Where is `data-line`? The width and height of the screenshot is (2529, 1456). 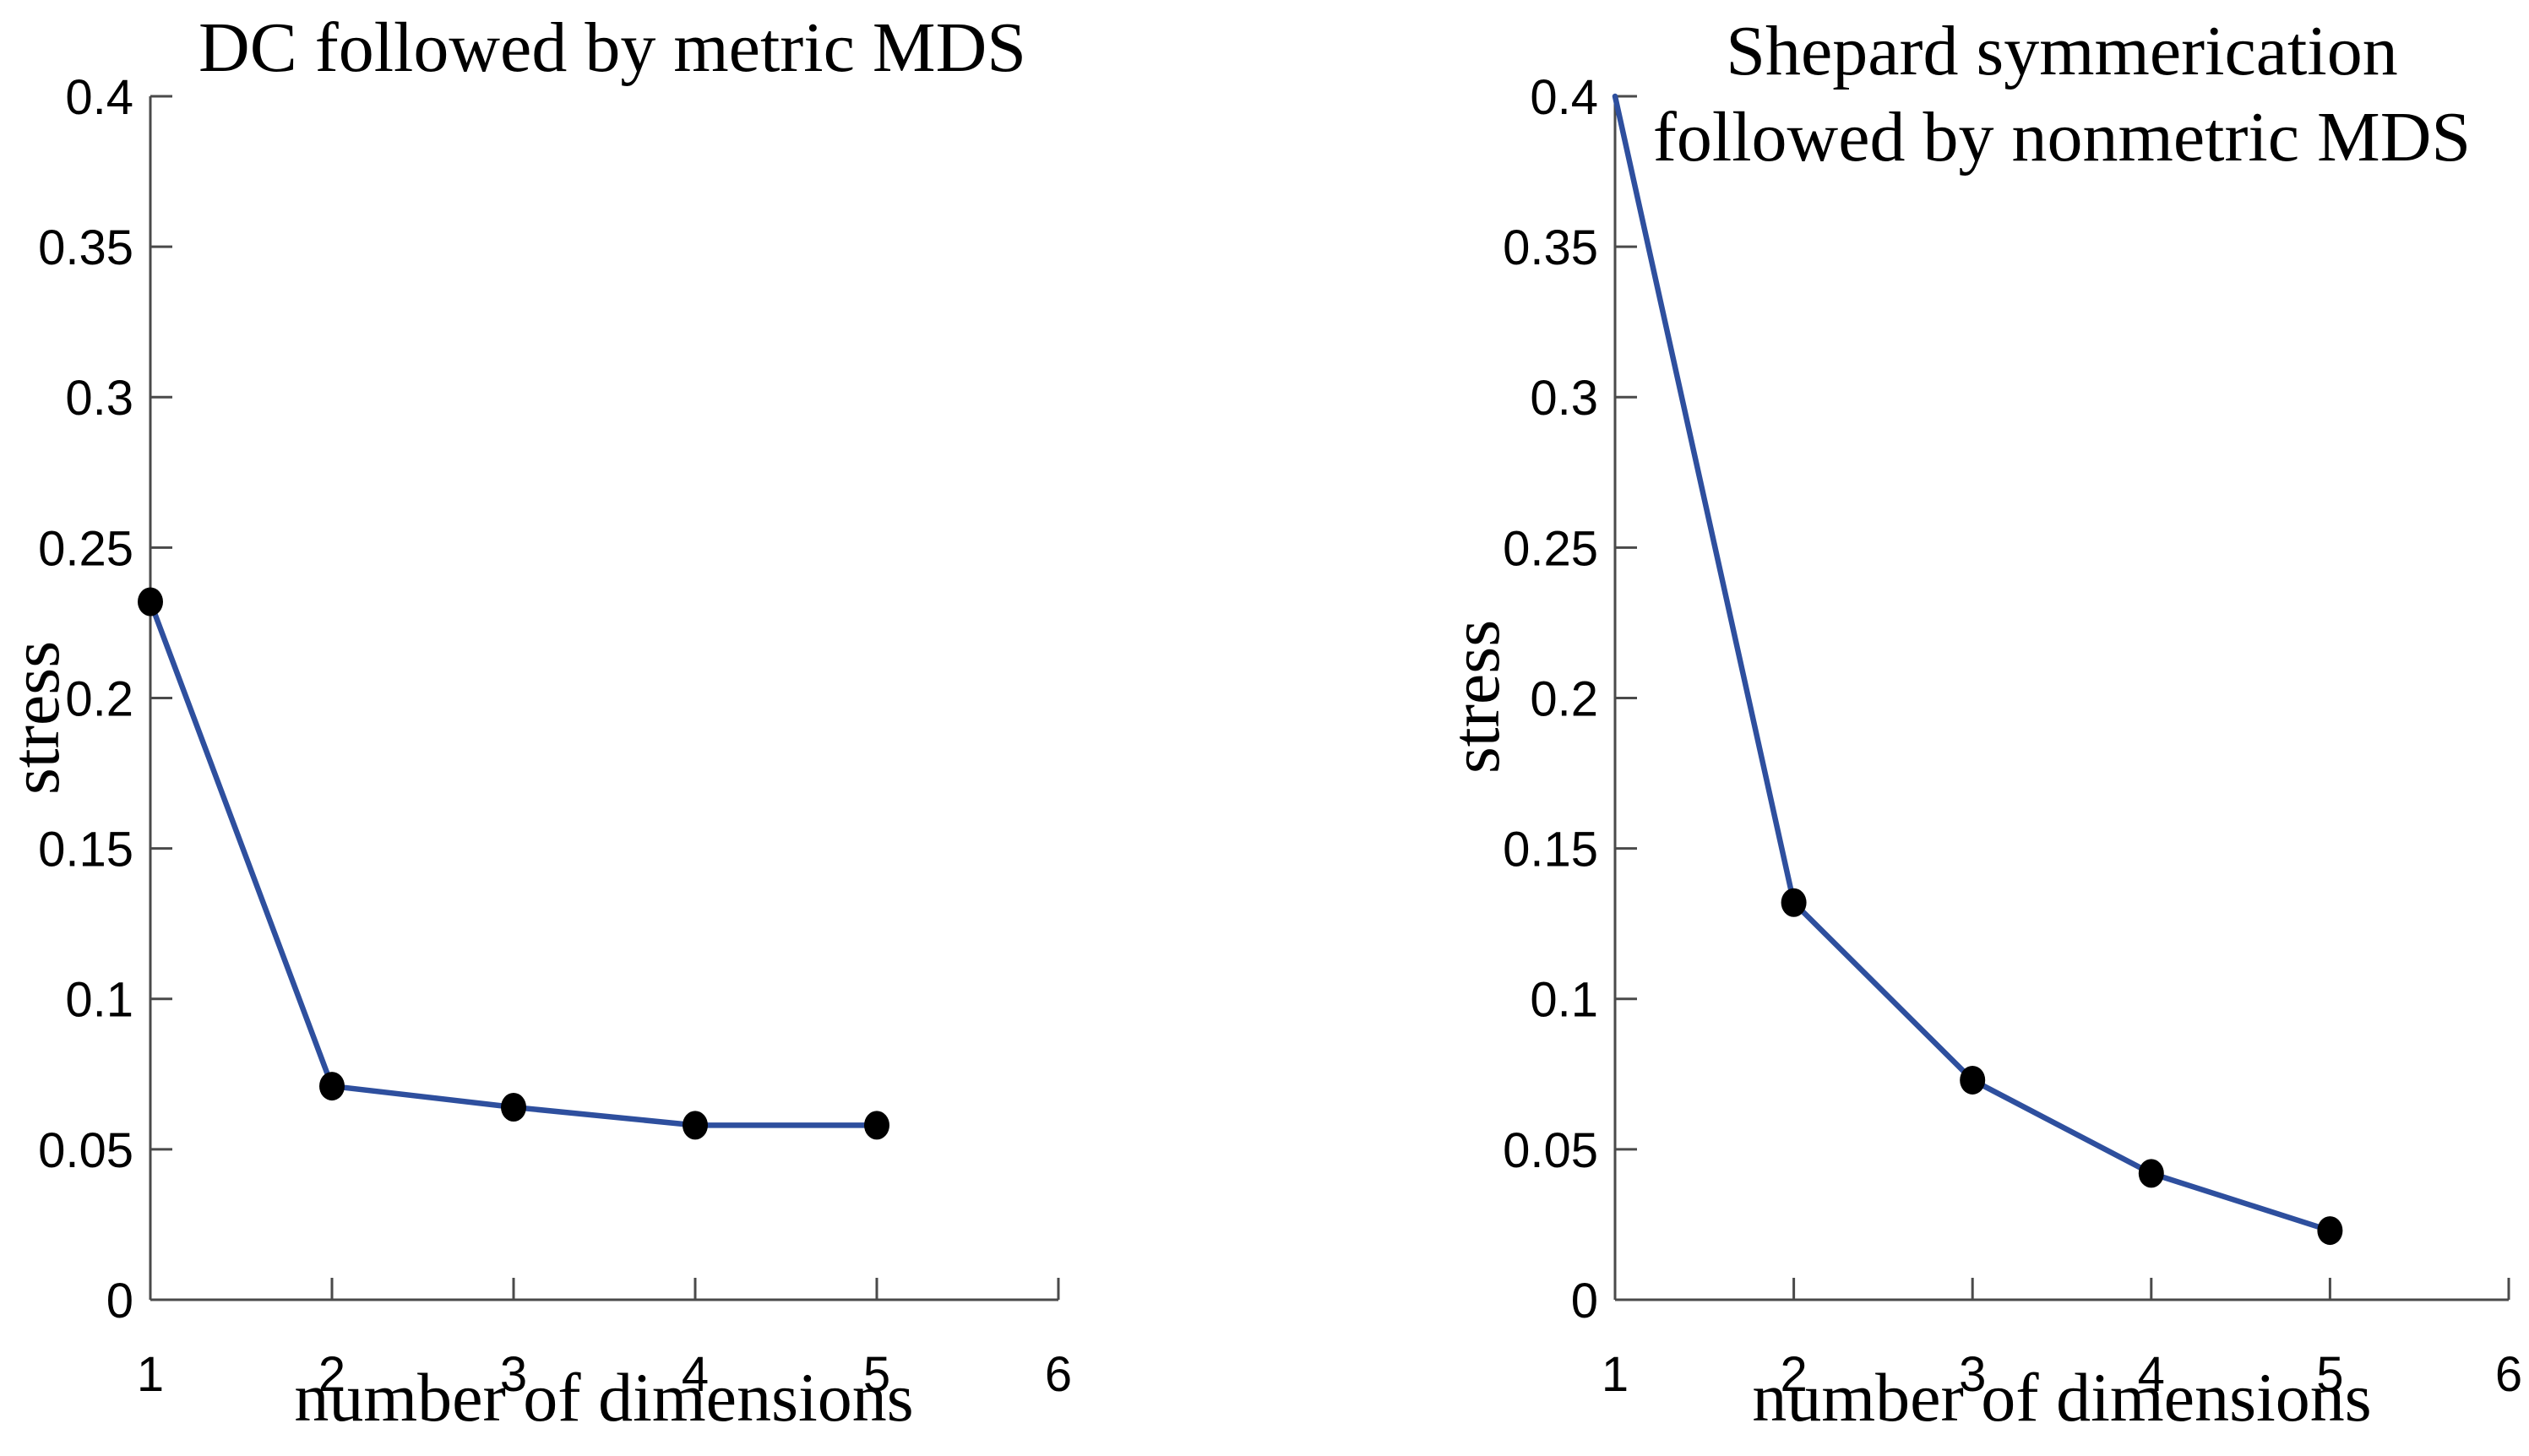 data-line is located at coordinates (513, 864).